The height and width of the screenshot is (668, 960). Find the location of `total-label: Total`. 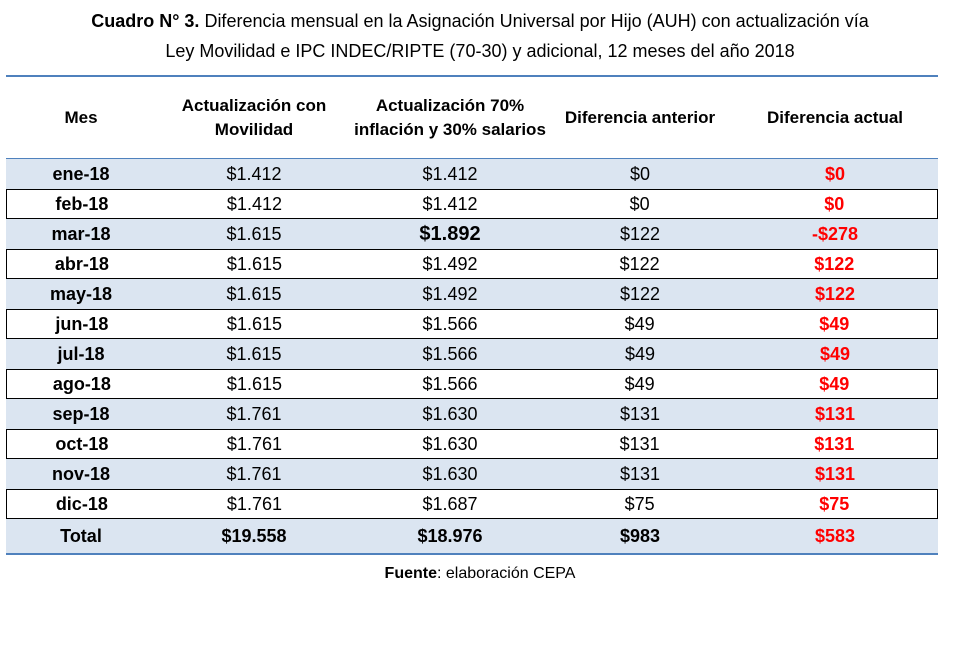

total-label: Total is located at coordinates (81, 535).